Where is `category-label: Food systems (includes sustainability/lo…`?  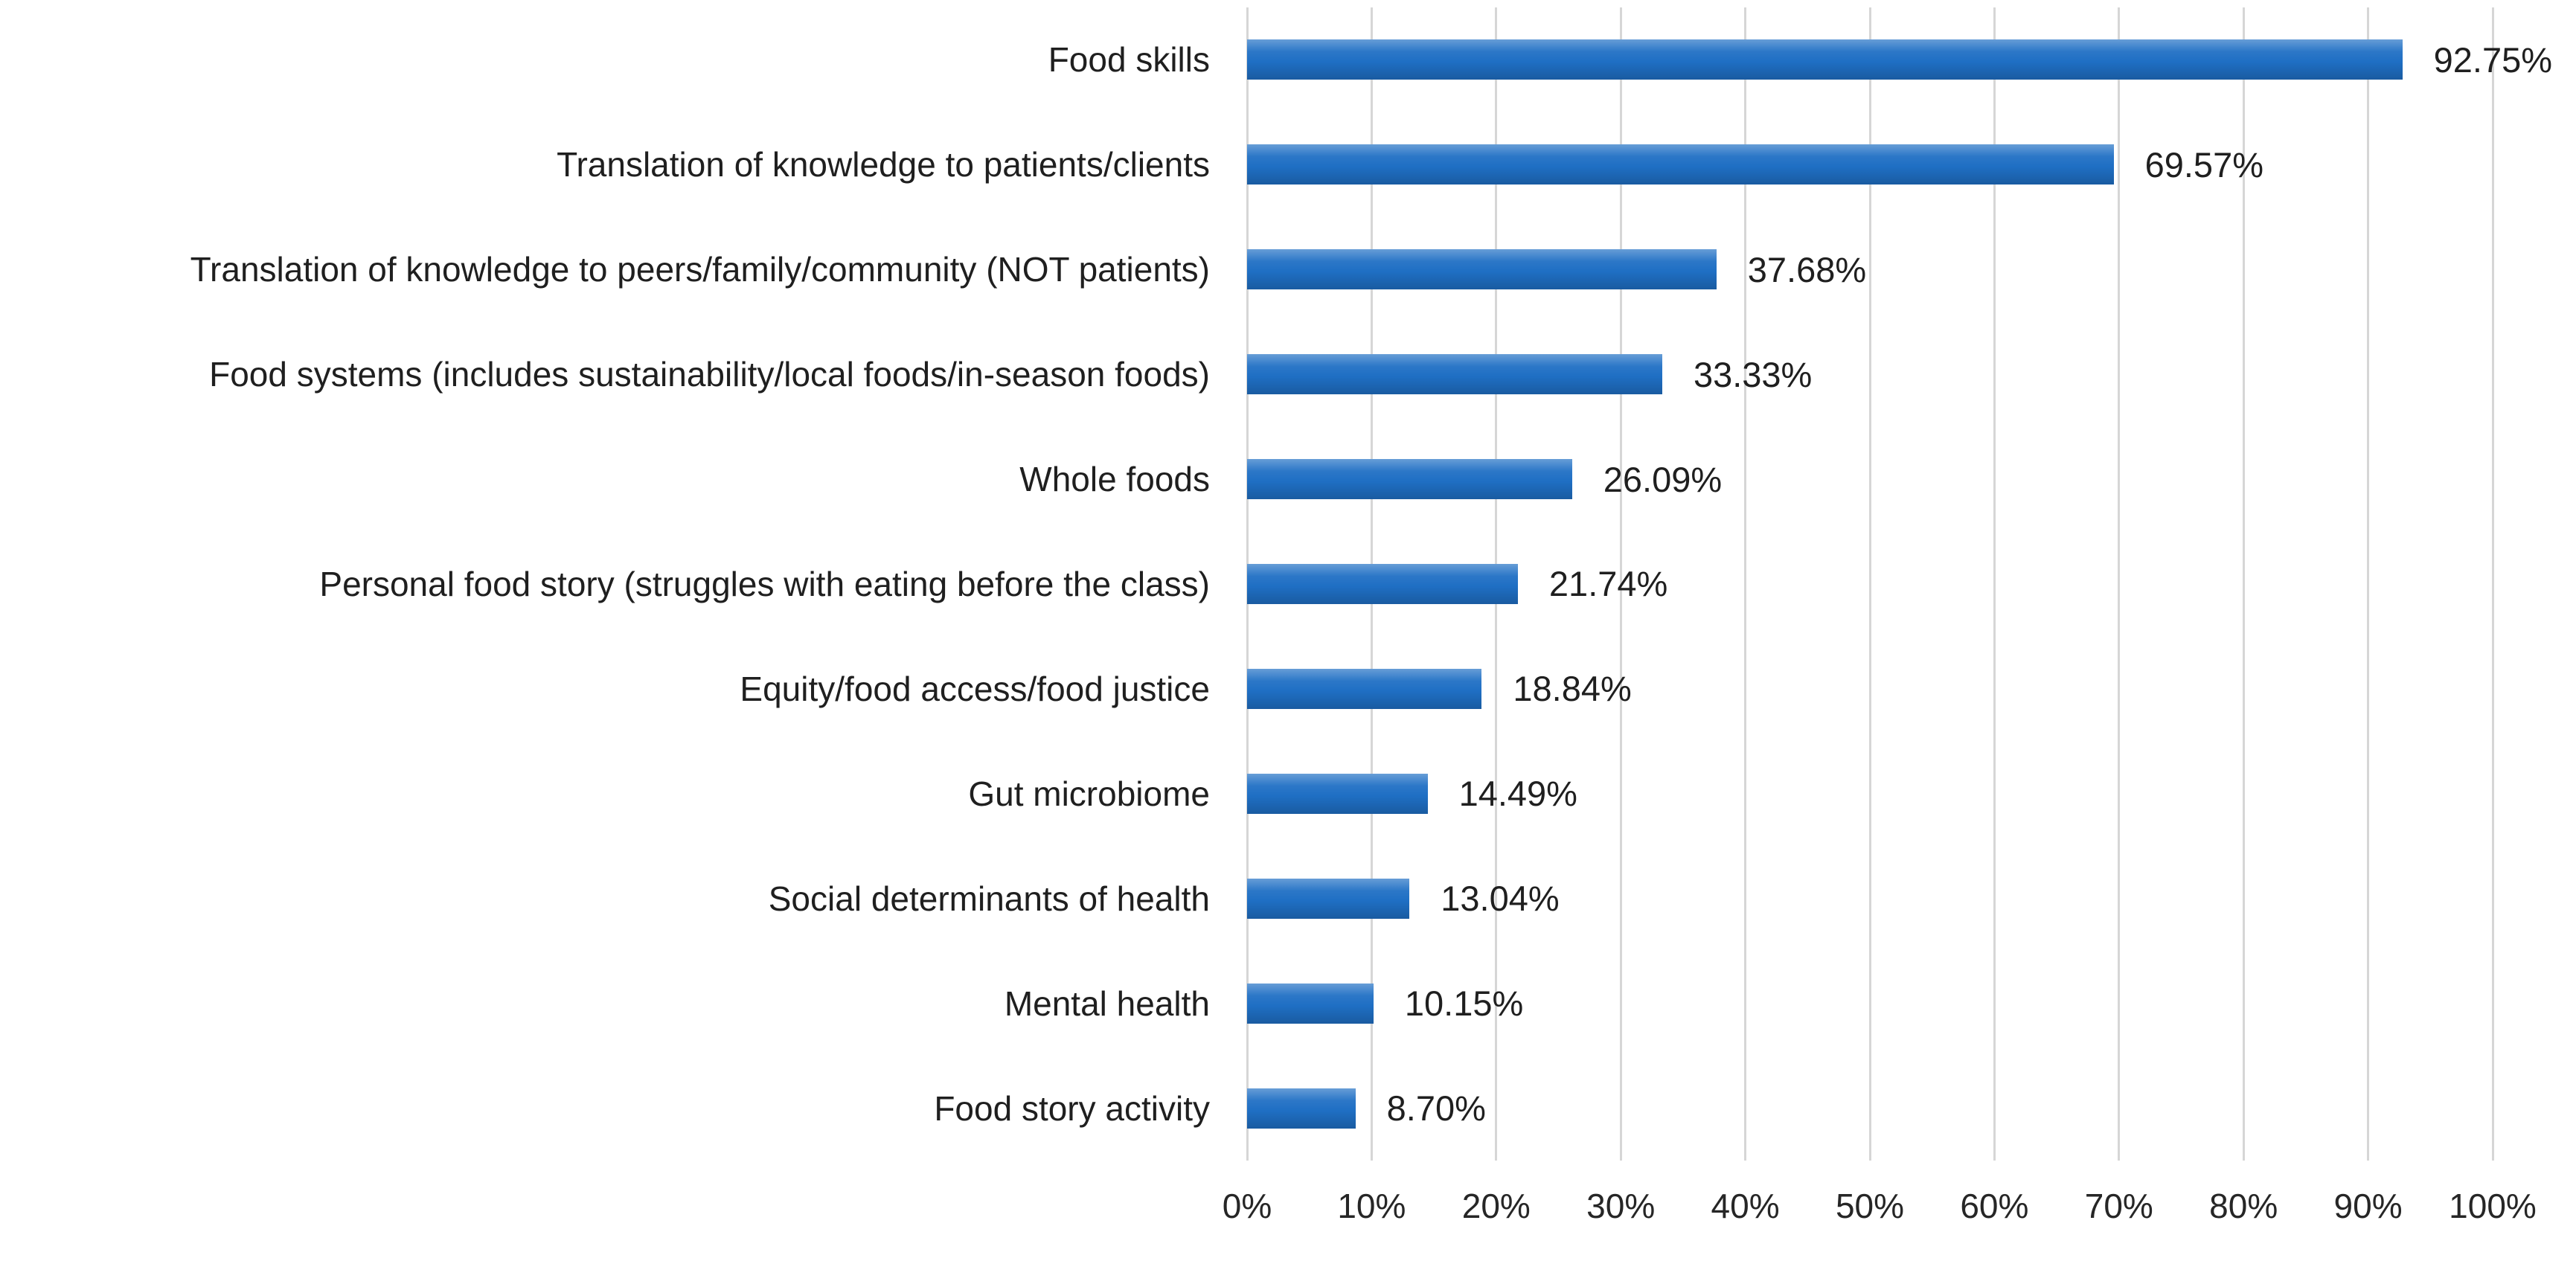 category-label: Food systems (includes sustainability/lo… is located at coordinates (709, 375).